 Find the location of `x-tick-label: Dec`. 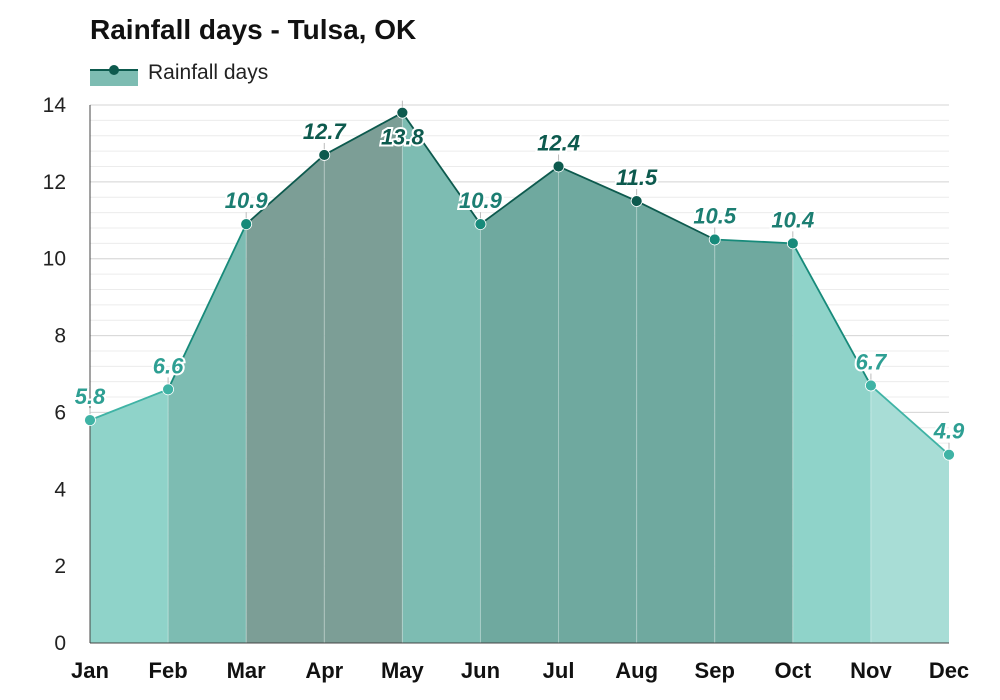

x-tick-label: Dec is located at coordinates (949, 670).